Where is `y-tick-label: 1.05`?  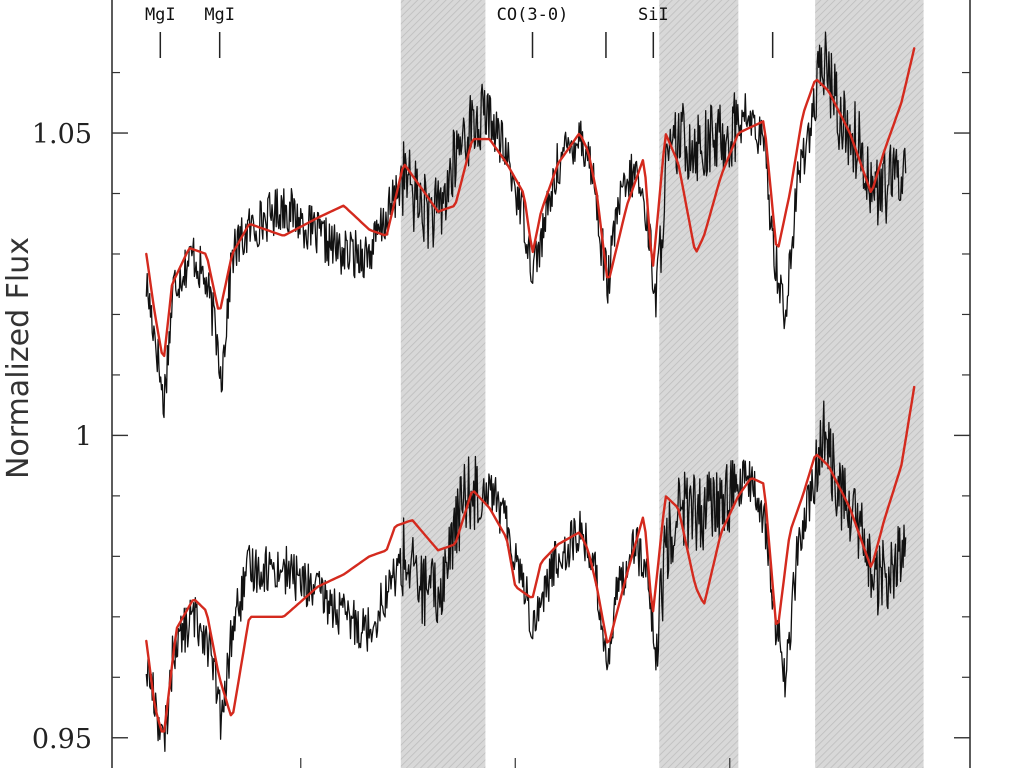
y-tick-label: 1.05 is located at coordinates (62, 134).